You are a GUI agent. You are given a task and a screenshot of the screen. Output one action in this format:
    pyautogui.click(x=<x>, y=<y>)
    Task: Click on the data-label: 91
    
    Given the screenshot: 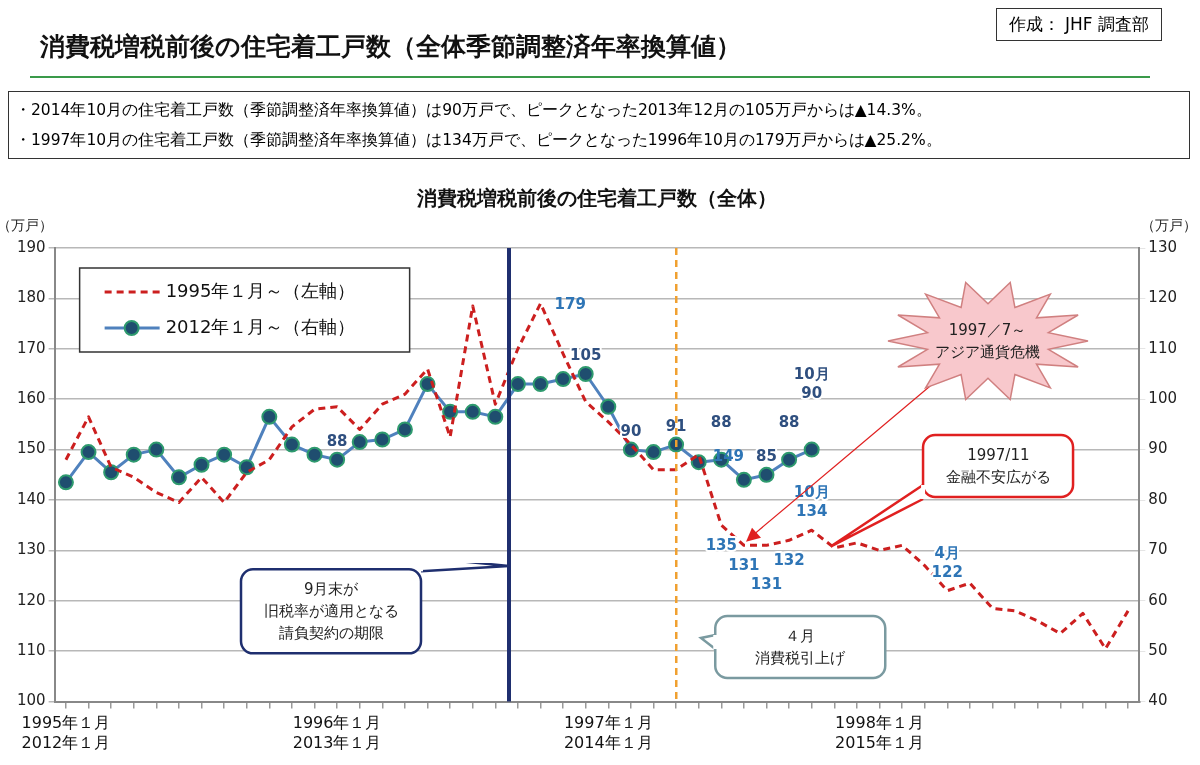 What is the action you would take?
    pyautogui.click(x=676, y=425)
    